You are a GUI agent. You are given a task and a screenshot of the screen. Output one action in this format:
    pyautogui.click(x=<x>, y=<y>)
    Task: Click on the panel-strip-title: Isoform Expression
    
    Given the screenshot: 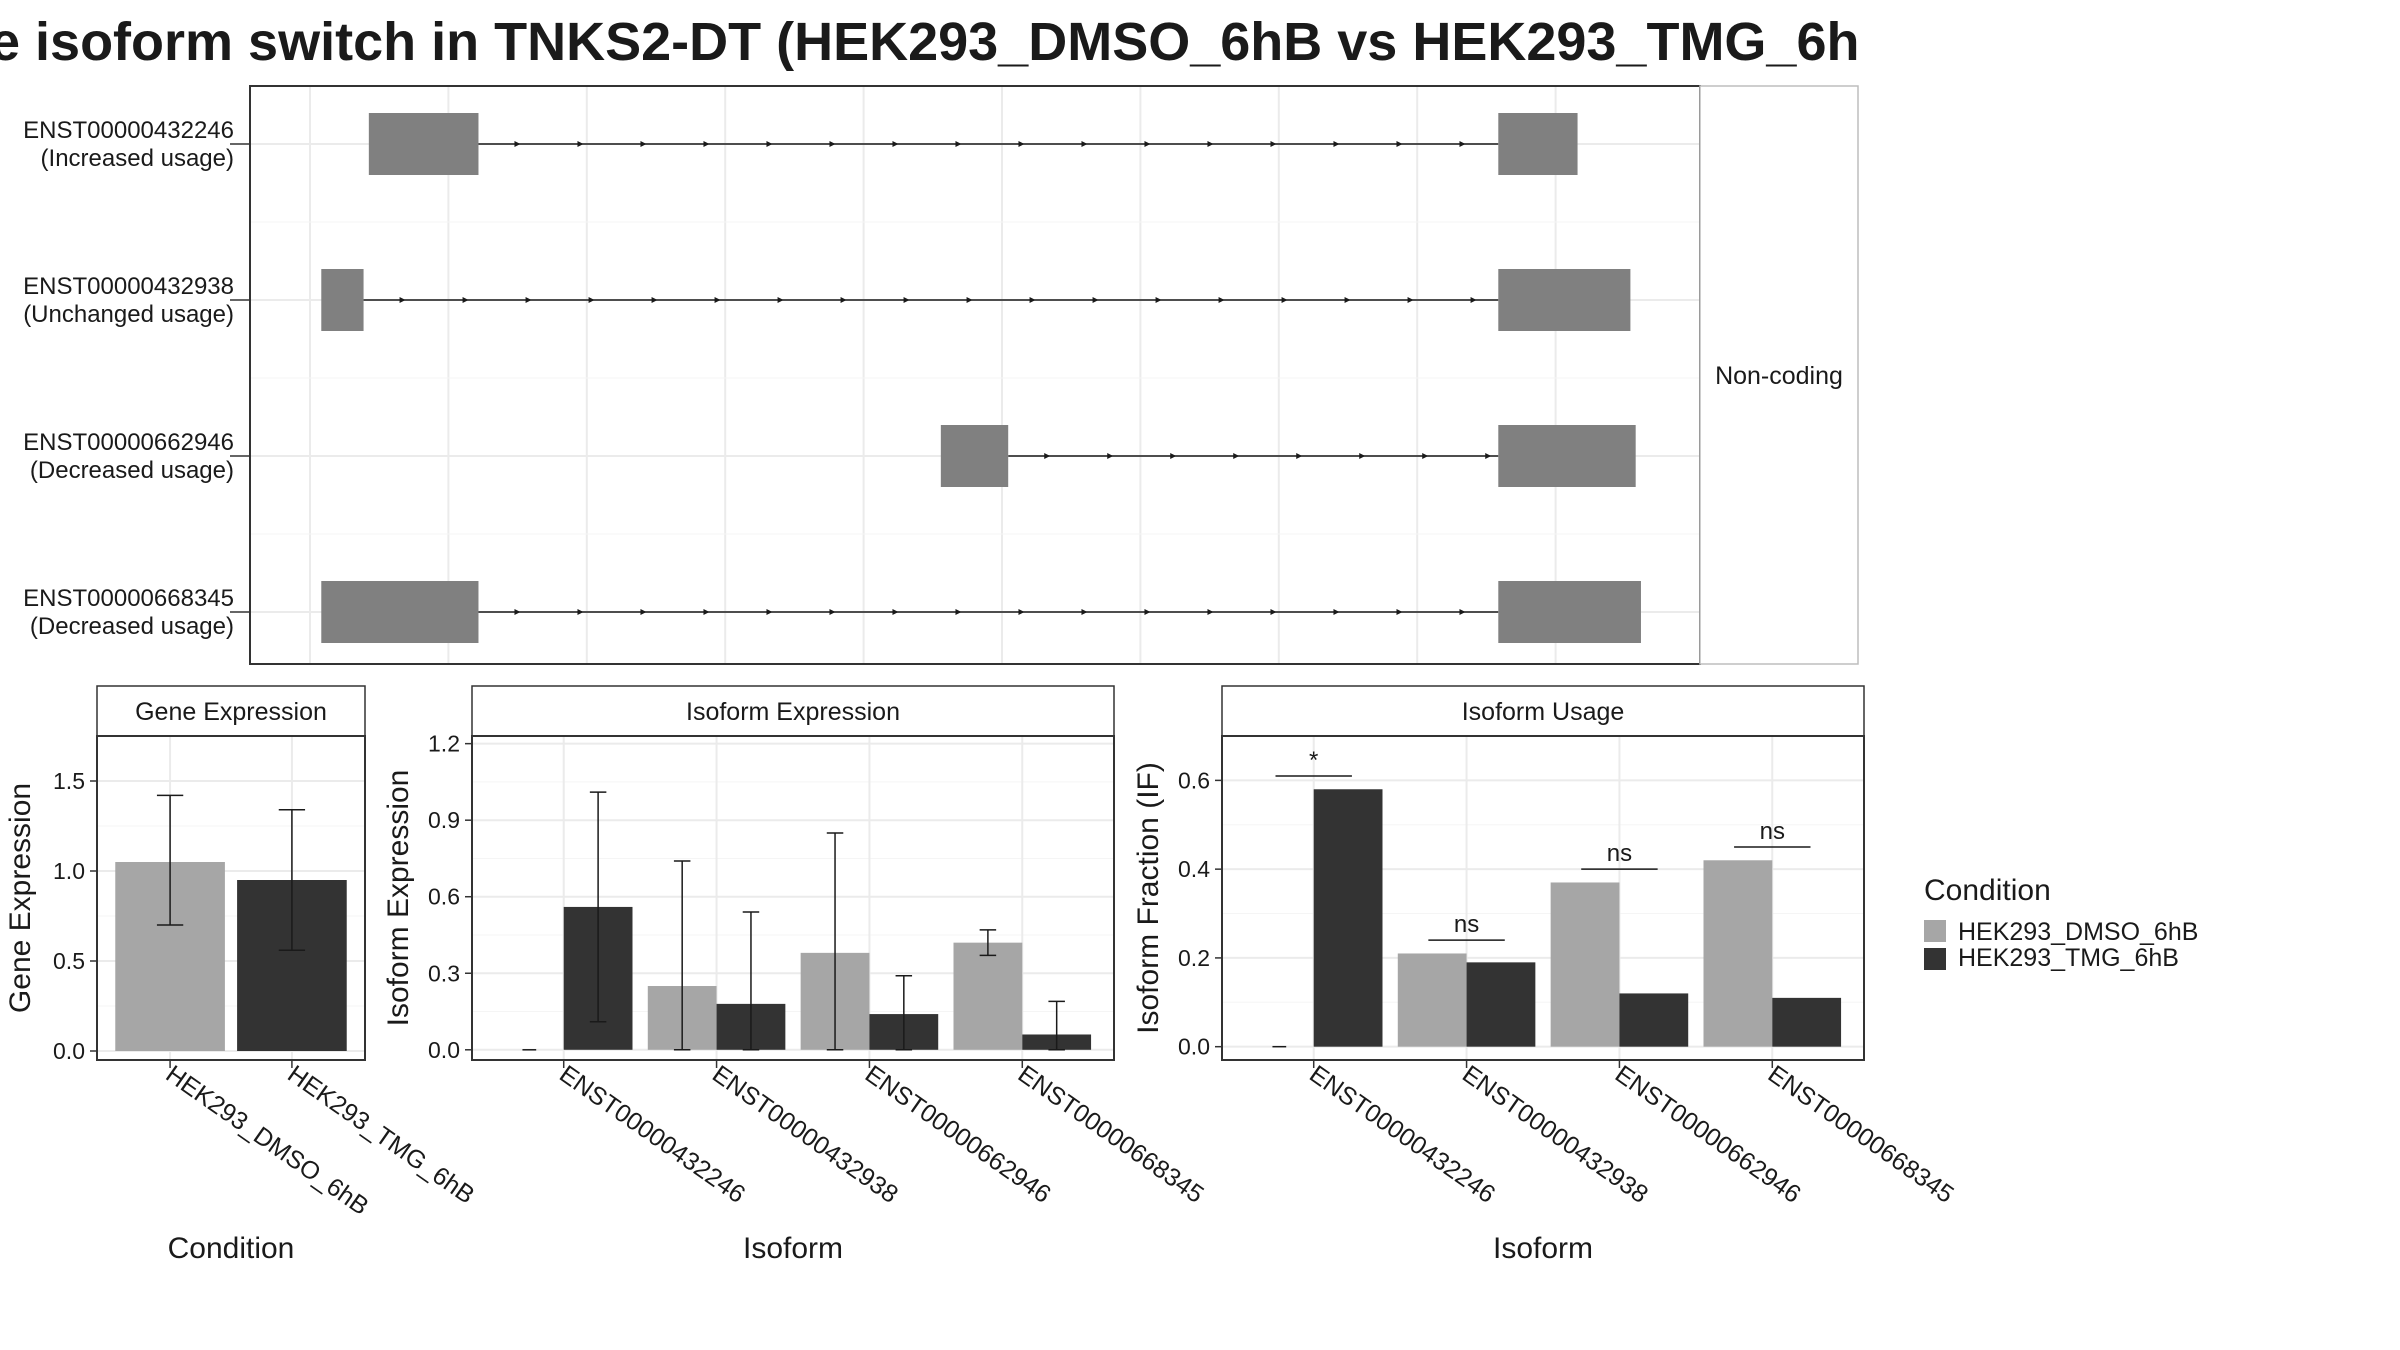 What is the action you would take?
    pyautogui.click(x=793, y=712)
    